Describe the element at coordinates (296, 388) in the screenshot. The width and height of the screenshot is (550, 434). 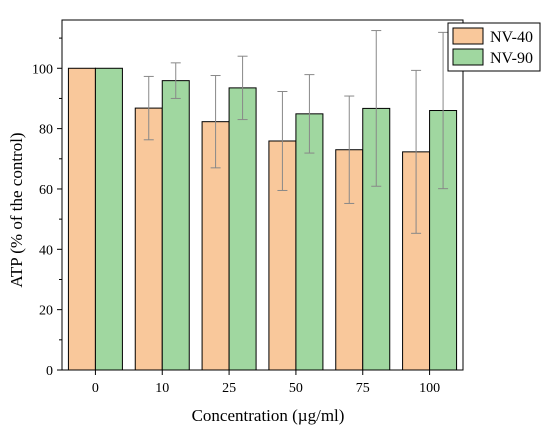
I see `x-tick-label-50: 50` at that location.